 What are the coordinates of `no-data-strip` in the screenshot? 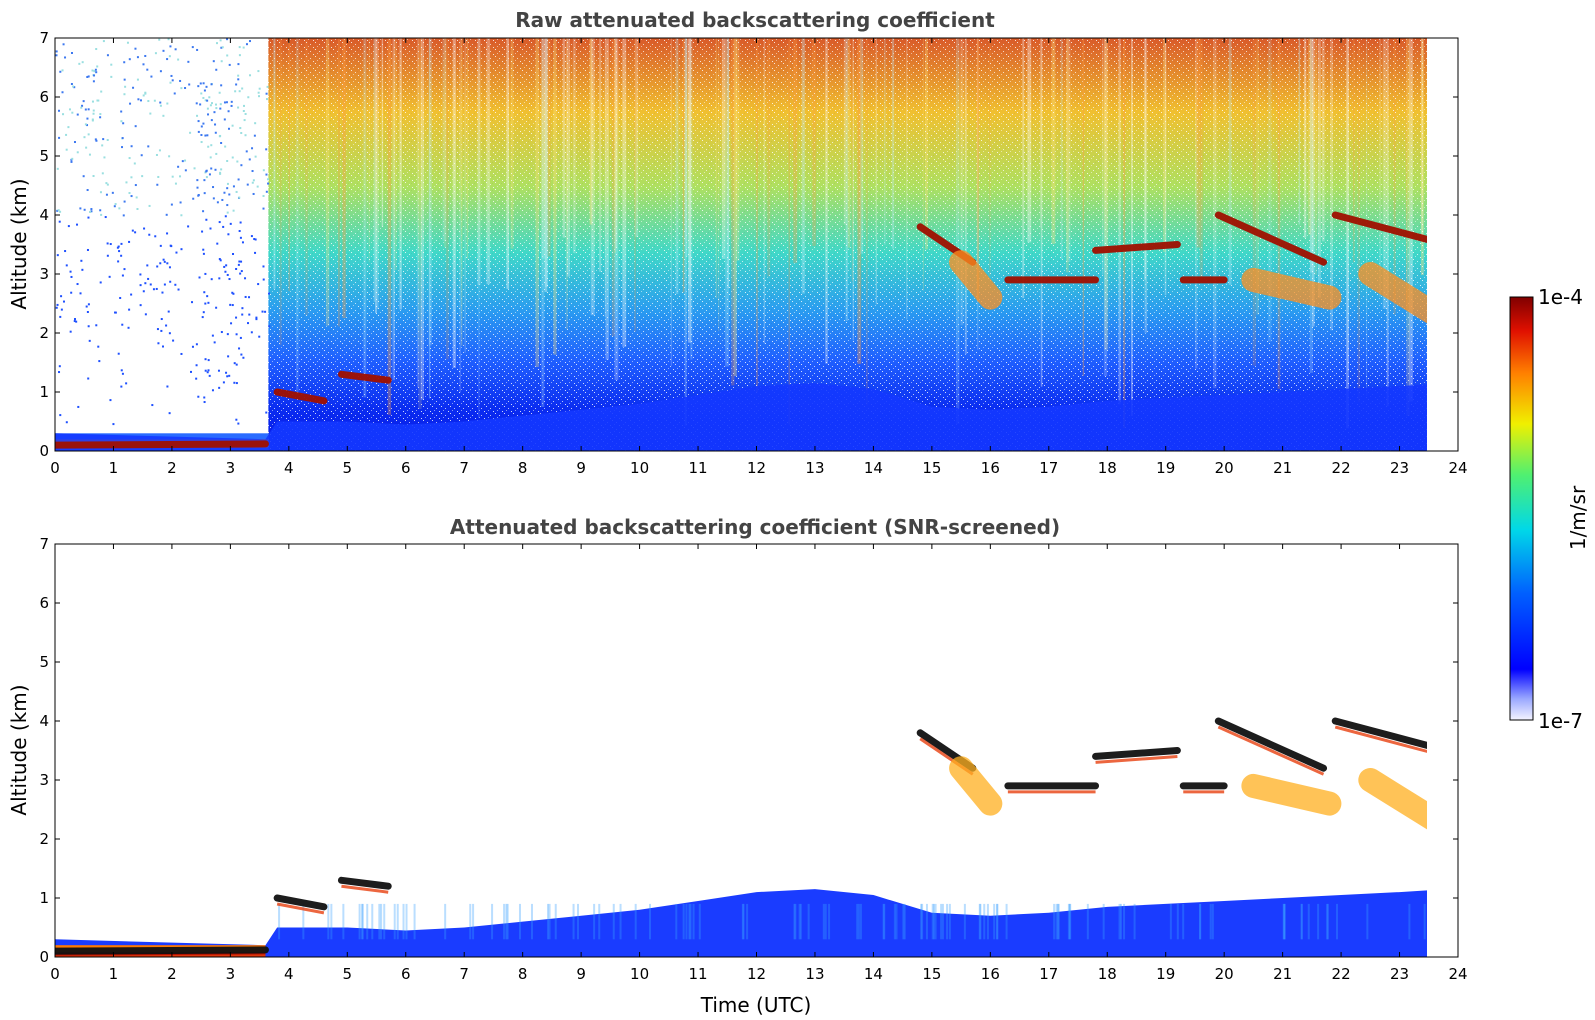 It's located at (1452, 244).